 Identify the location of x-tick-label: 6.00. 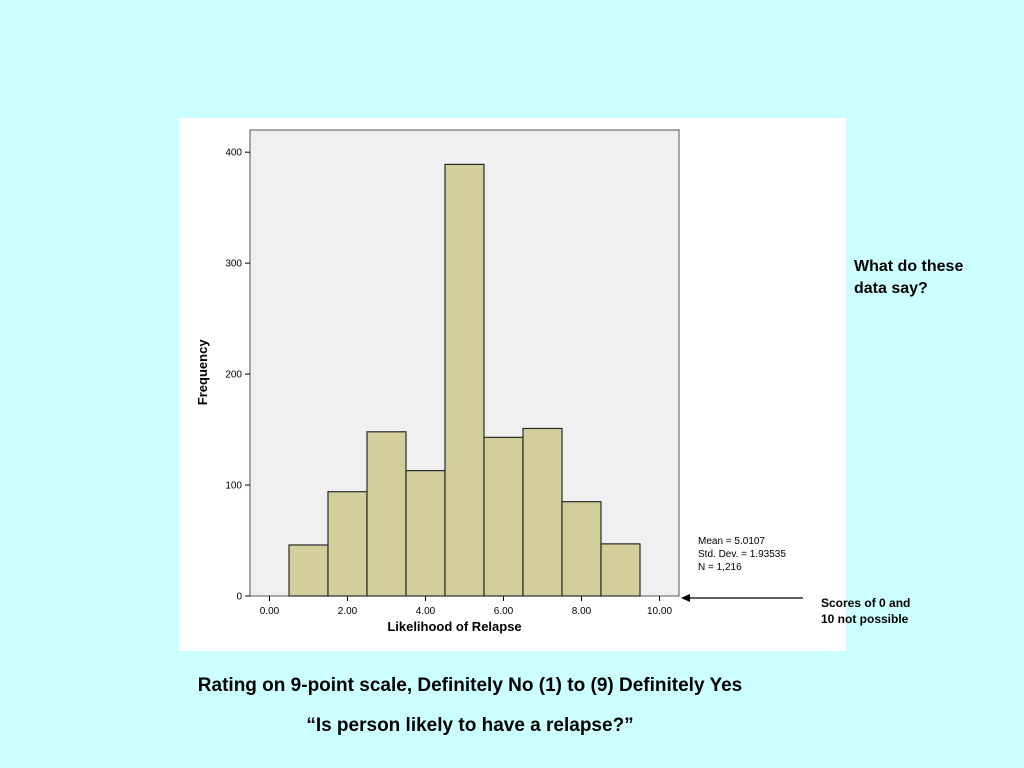
(504, 611).